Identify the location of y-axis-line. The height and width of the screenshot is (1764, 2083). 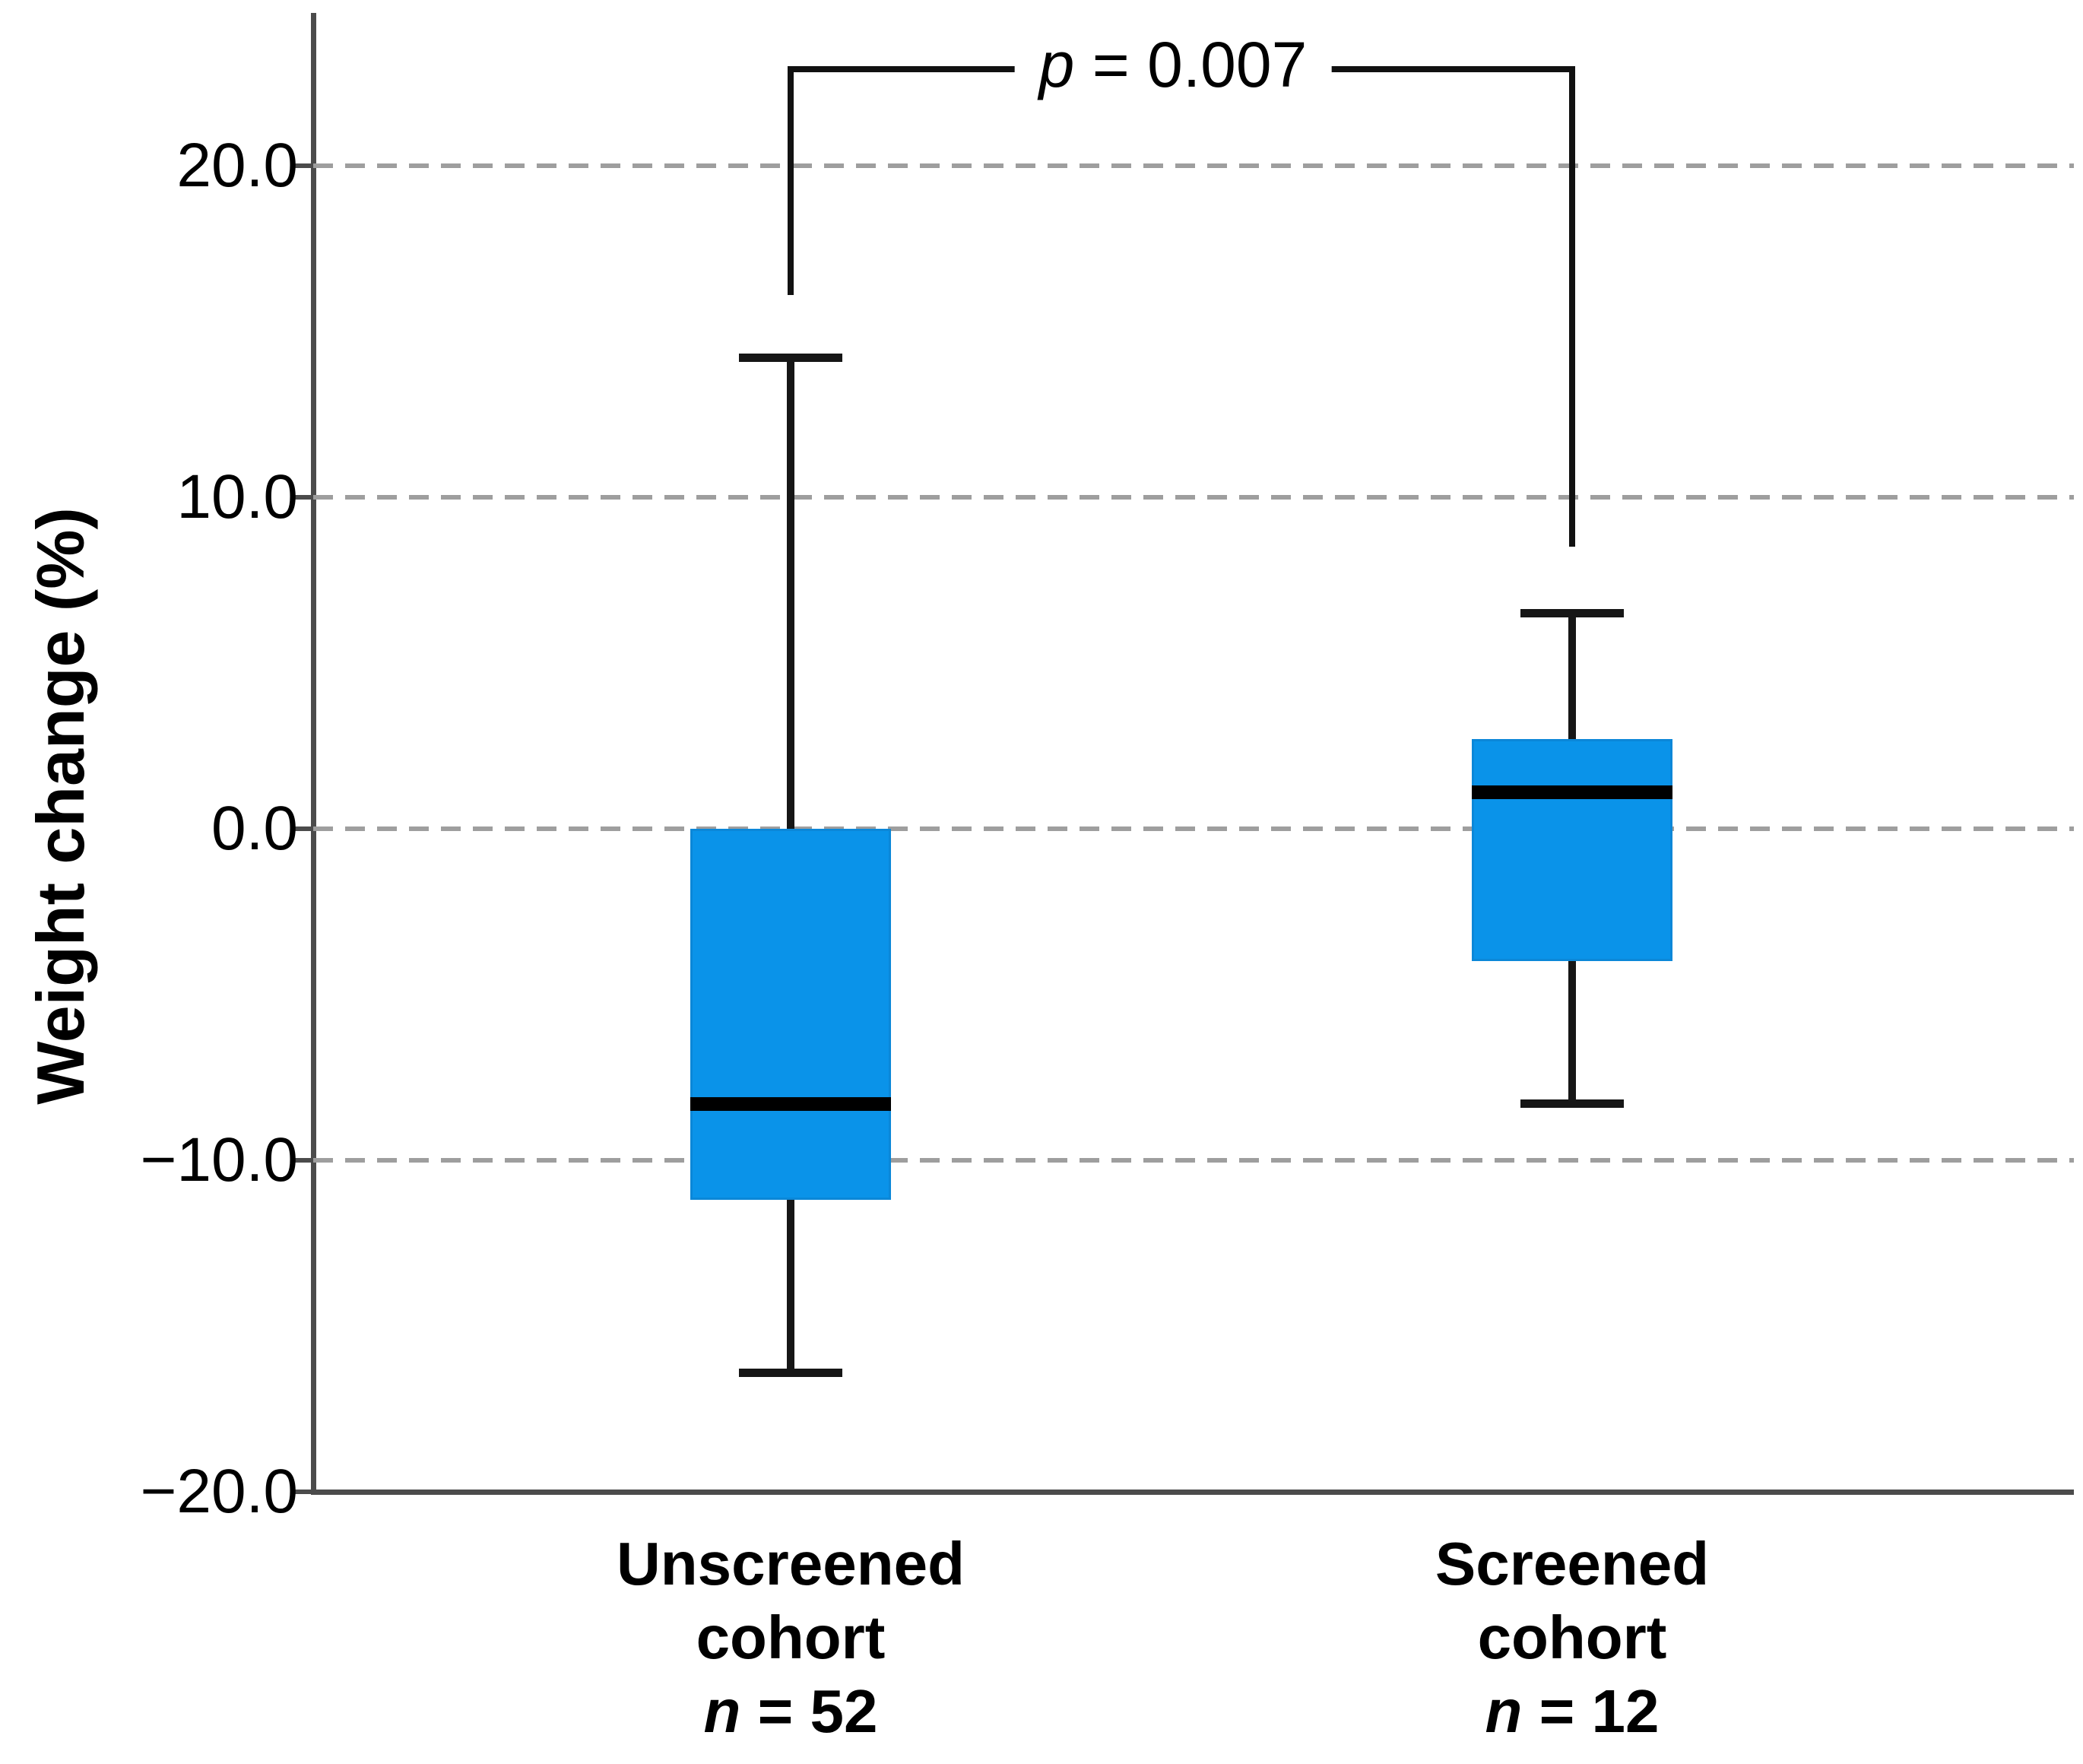
(313, 753).